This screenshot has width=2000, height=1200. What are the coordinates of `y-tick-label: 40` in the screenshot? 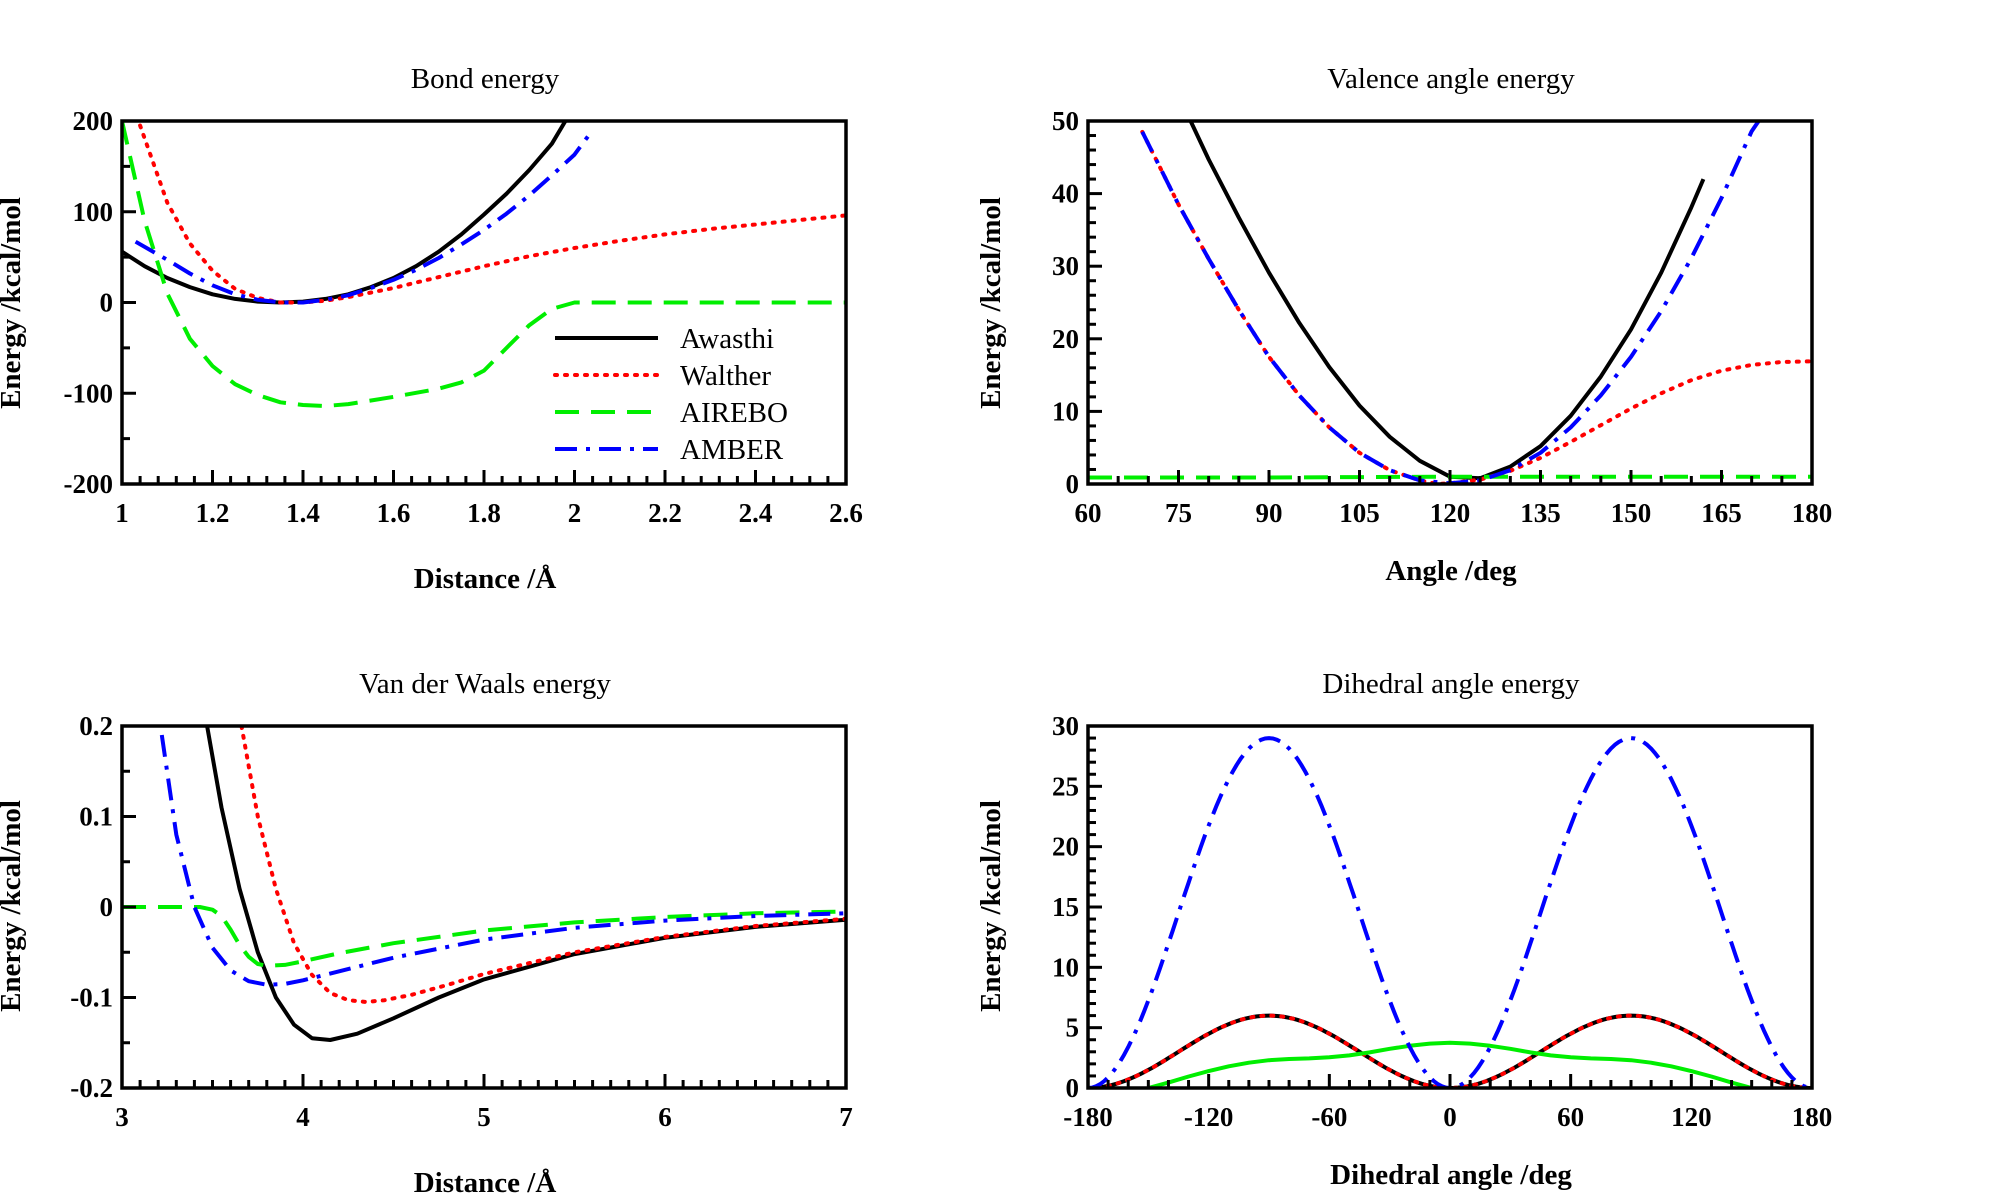 It's located at (1065, 194).